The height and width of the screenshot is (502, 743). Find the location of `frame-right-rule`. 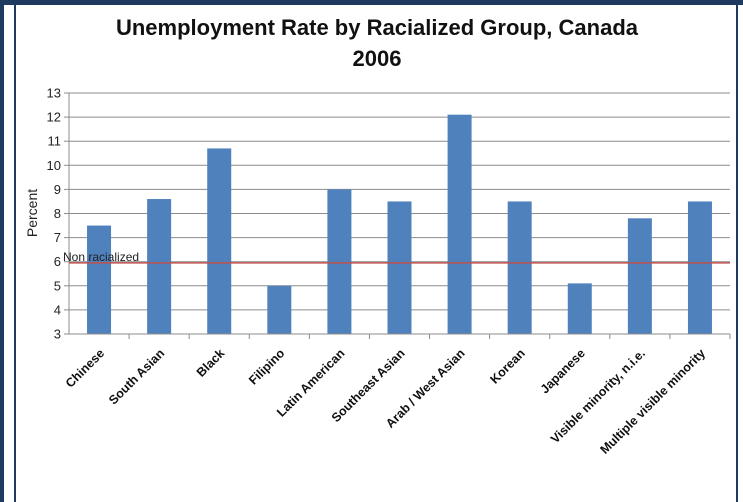

frame-right-rule is located at coordinates (737, 253).